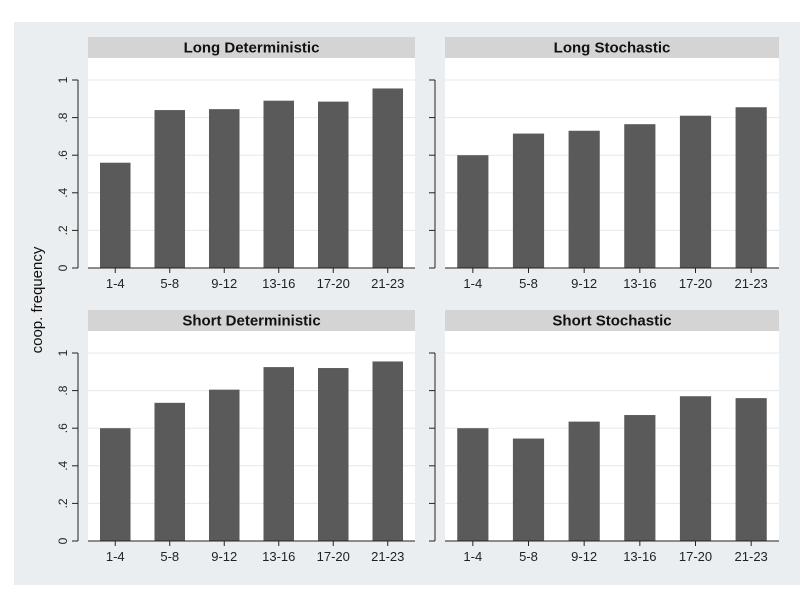 The height and width of the screenshot is (591, 809). I want to click on panel-title: Long Stochastic, so click(612, 48).